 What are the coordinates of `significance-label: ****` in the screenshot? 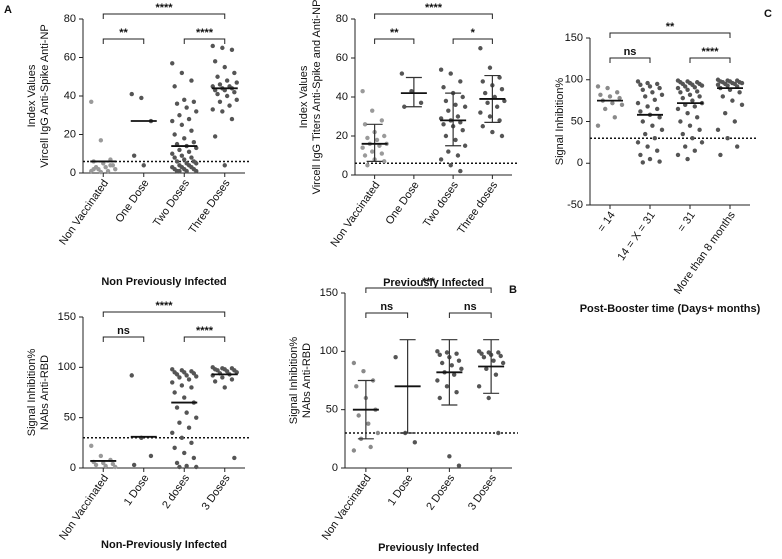 It's located at (205, 33).